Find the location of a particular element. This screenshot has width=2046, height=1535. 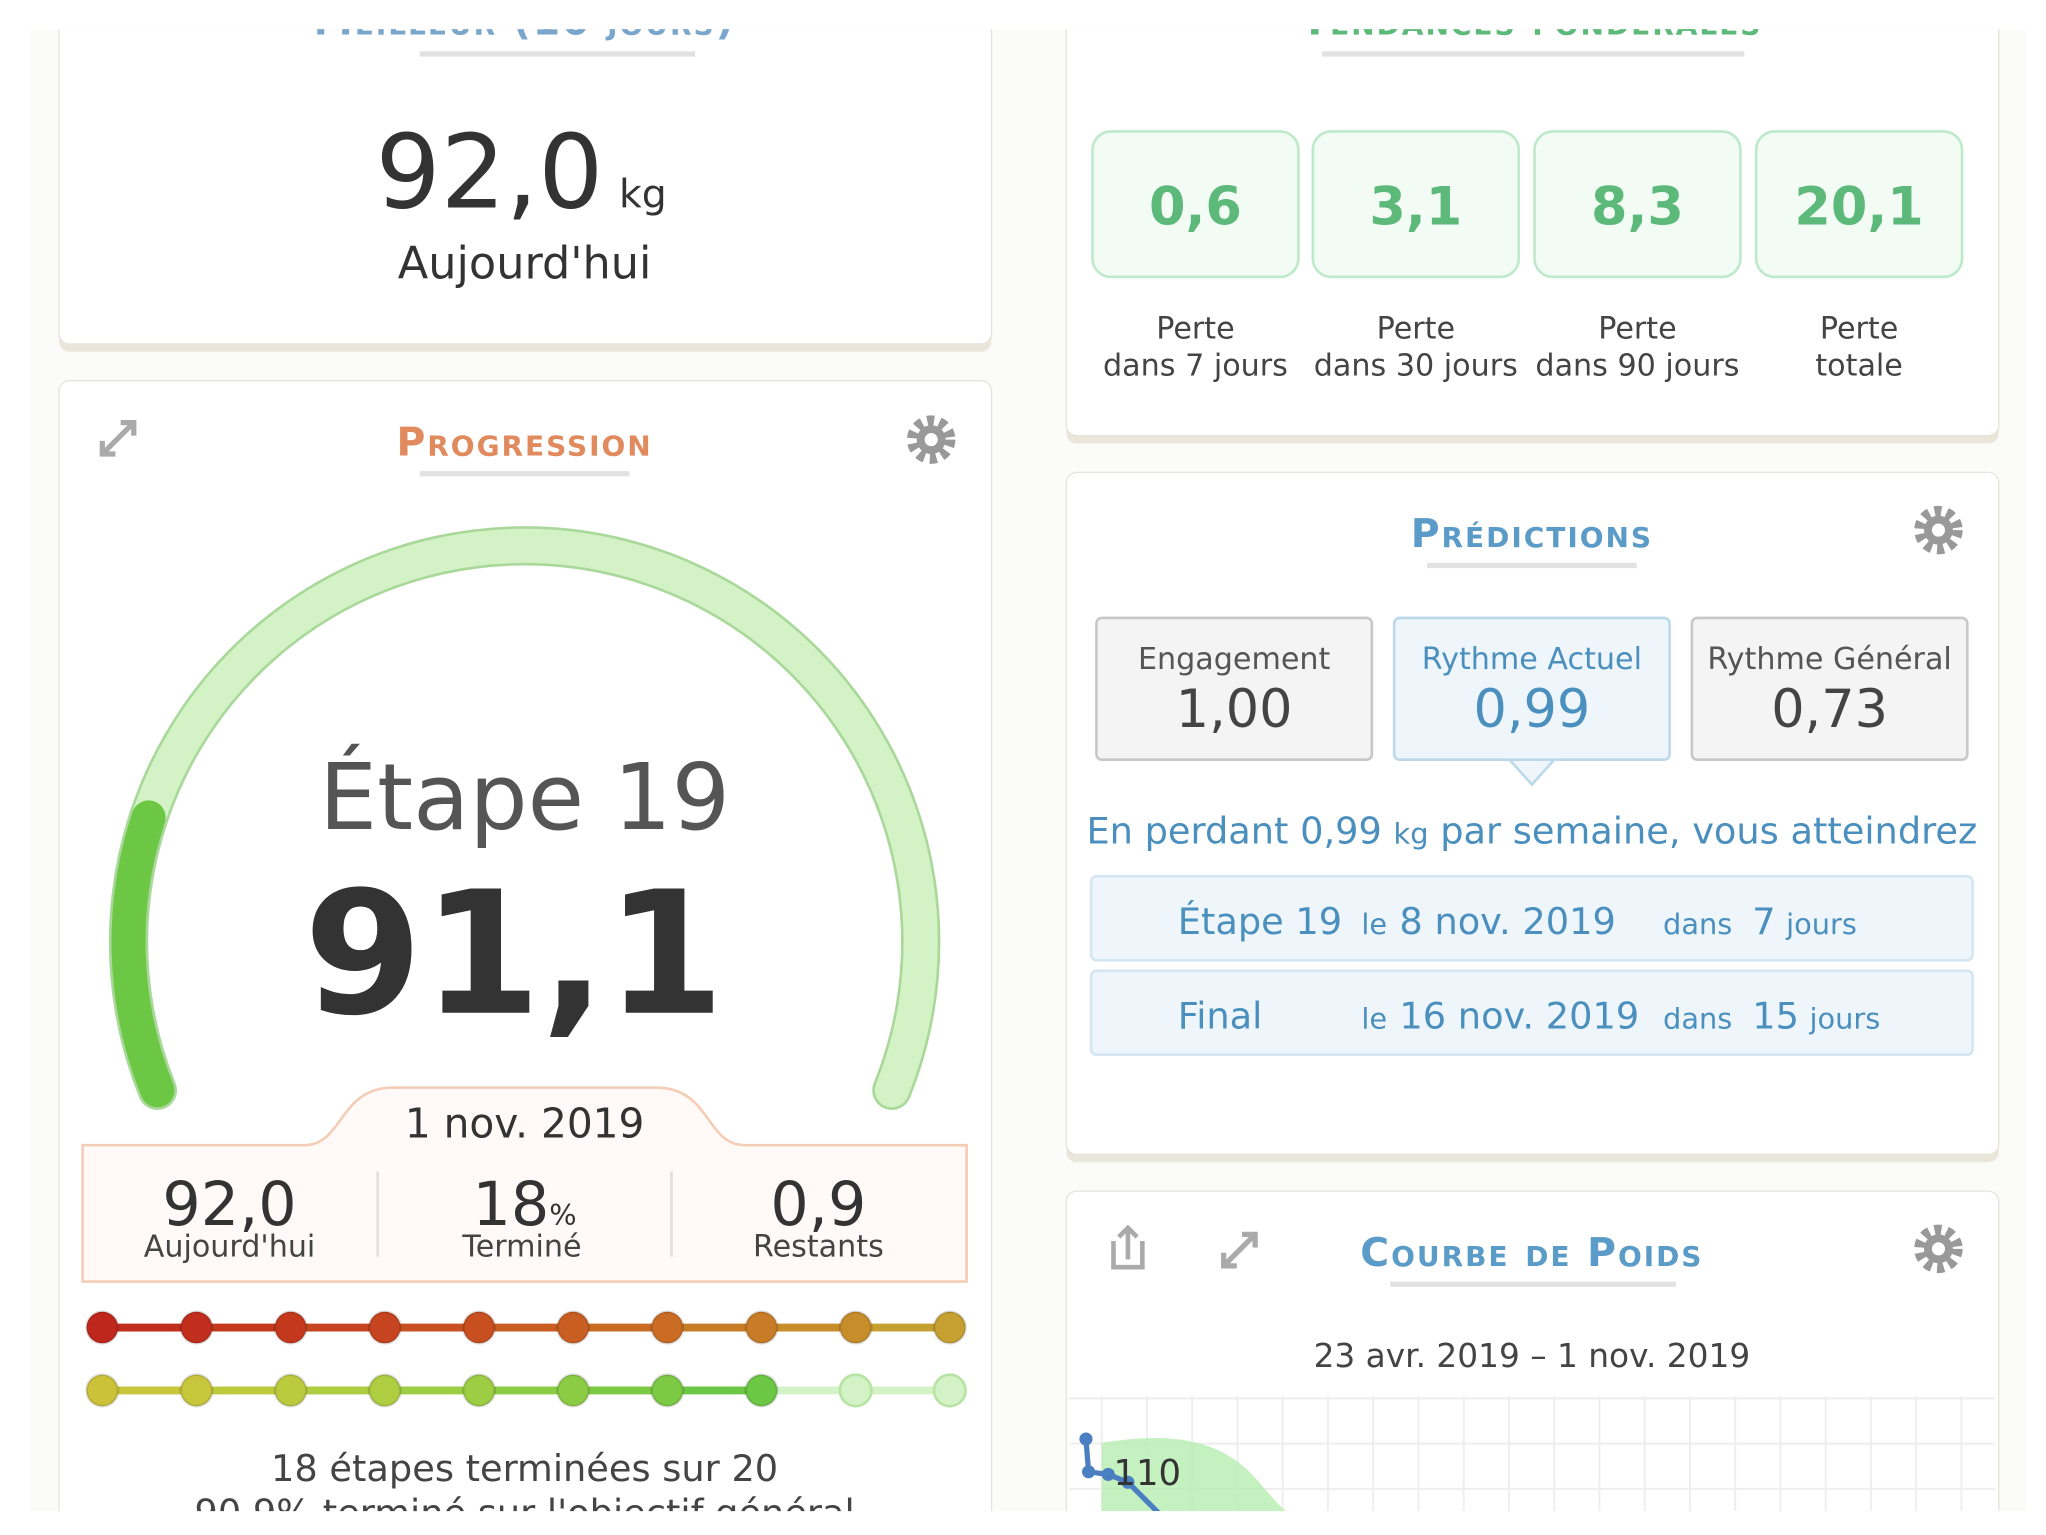

row-days: 15 jours is located at coordinates (1816, 1015).